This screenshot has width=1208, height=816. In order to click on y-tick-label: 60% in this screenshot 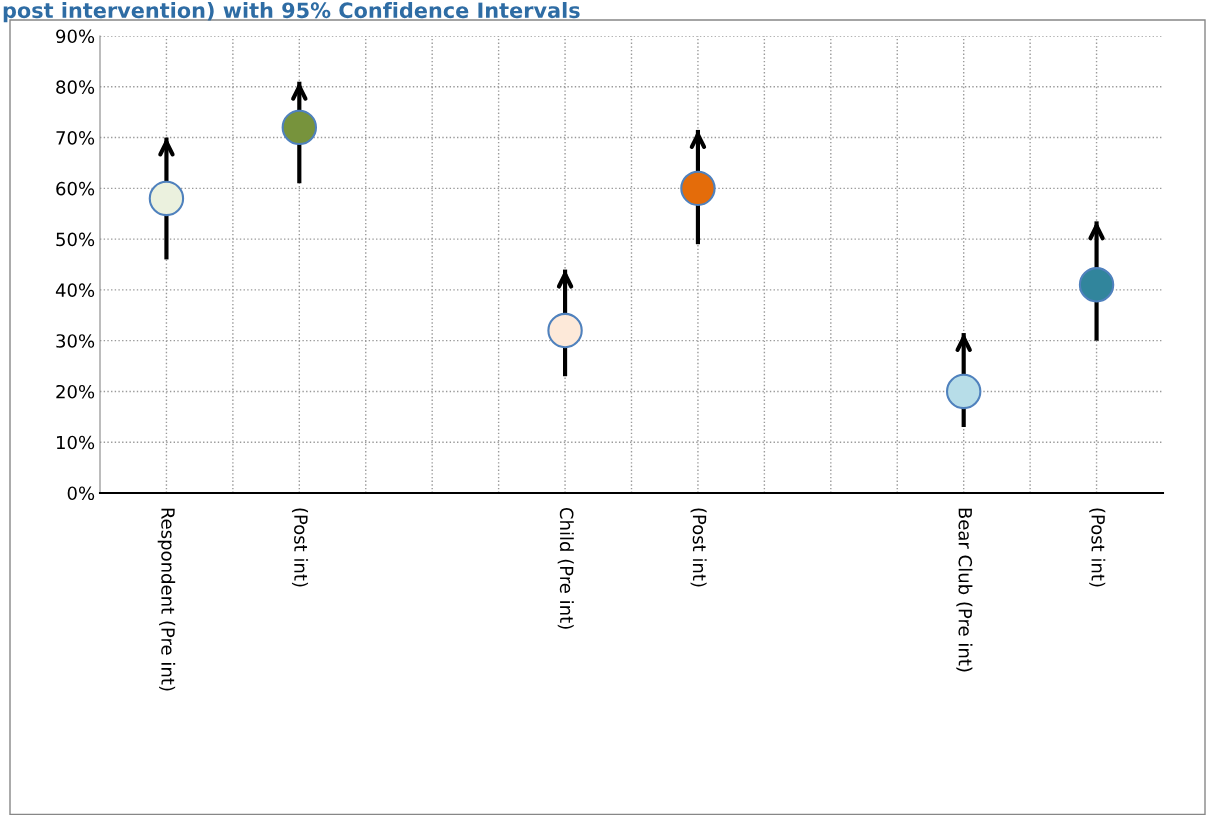, I will do `click(75, 188)`.